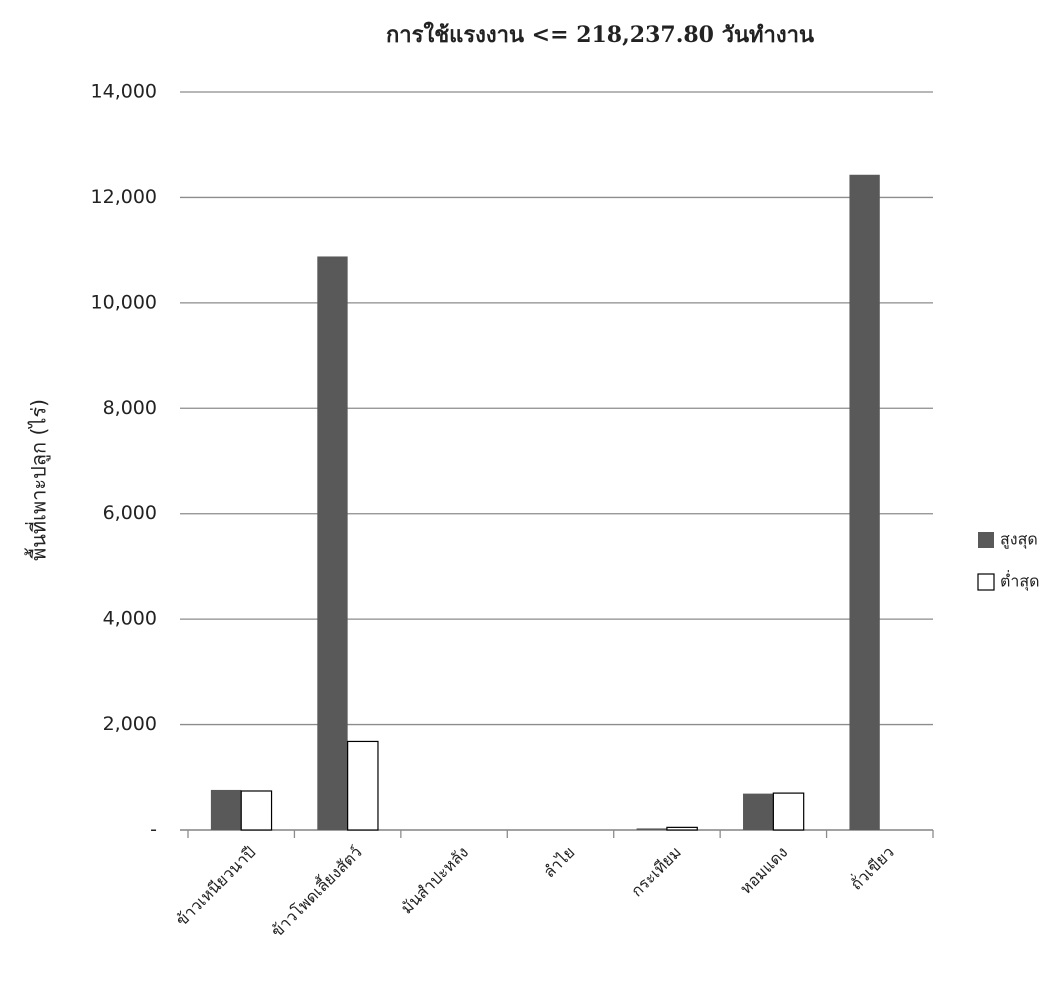  Describe the element at coordinates (316, 891) in the screenshot. I see `x-tick-label: ข้าวโพดเลี้ยงสัตว์` at that location.